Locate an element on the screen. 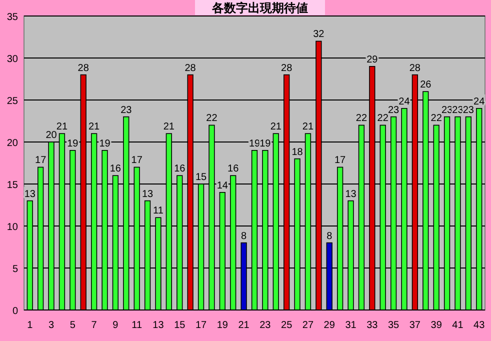  x-tick-label: 9 is located at coordinates (115, 325).